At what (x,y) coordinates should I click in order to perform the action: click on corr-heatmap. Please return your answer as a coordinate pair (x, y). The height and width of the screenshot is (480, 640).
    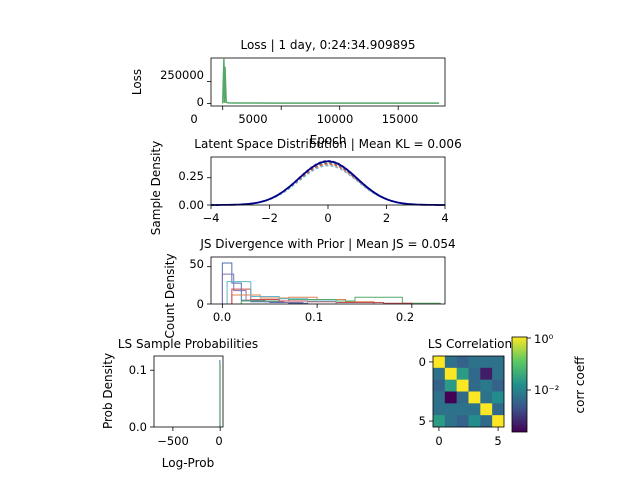
    Looking at the image, I should click on (467, 393).